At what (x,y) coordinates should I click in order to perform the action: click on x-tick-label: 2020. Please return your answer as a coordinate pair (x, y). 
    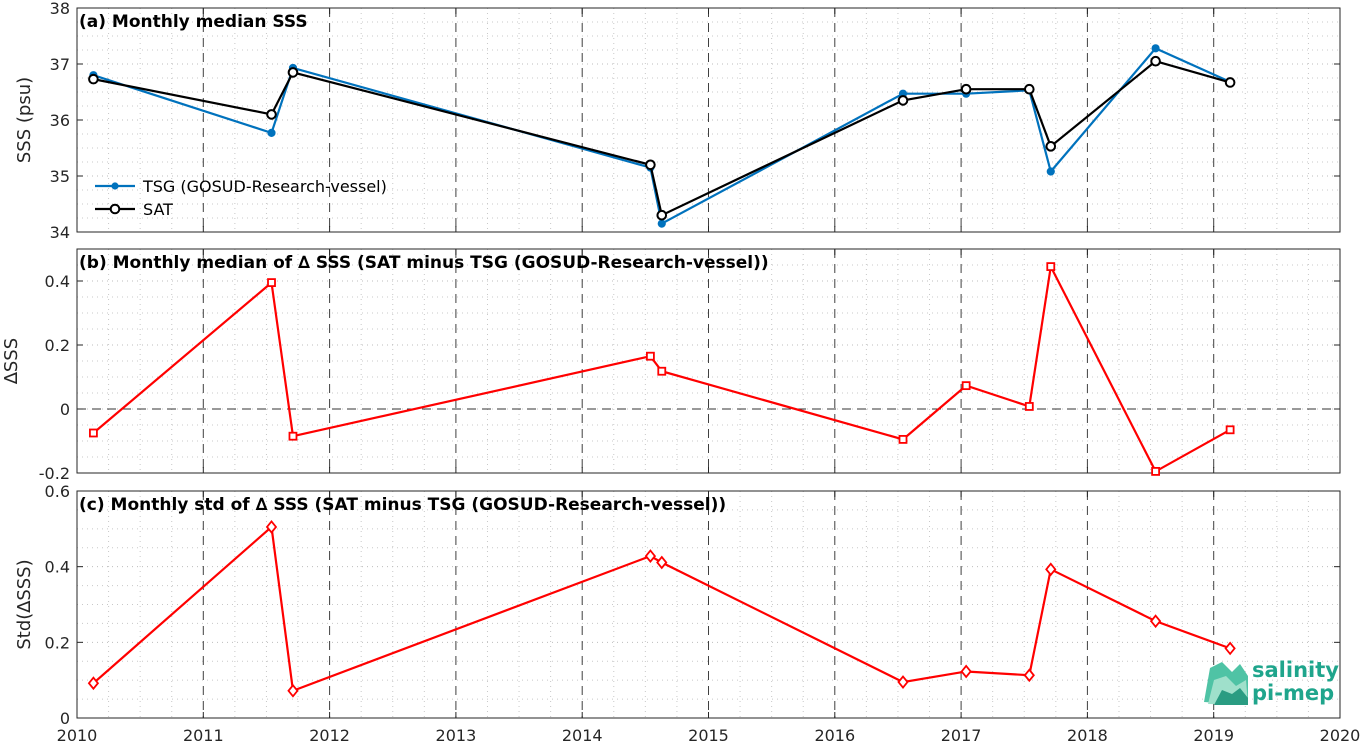
    Looking at the image, I should click on (1340, 735).